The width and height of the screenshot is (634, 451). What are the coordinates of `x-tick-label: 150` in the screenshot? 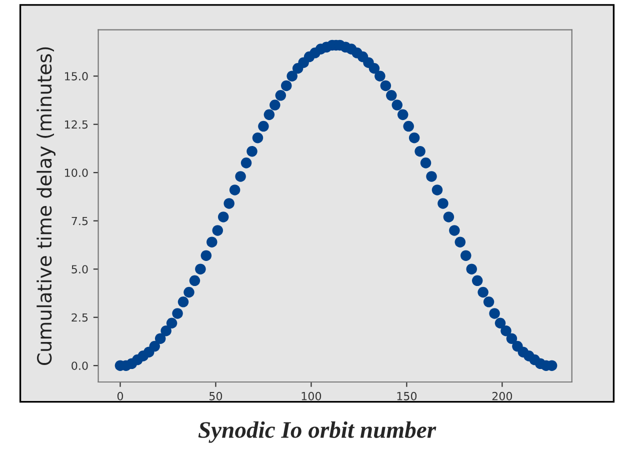 It's located at (407, 396).